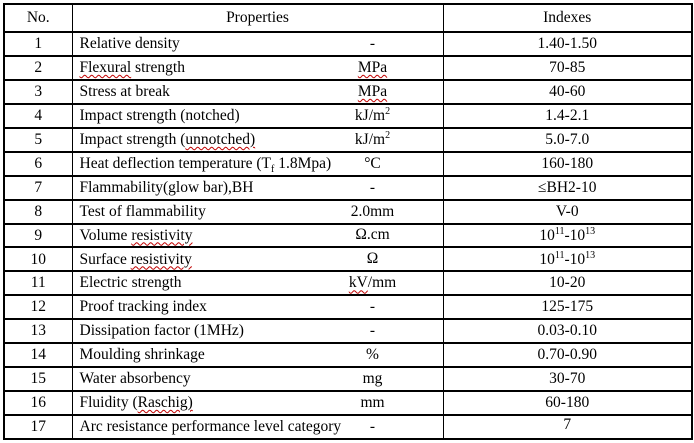 The width and height of the screenshot is (694, 443). Describe the element at coordinates (372, 403) in the screenshot. I see `property-unit: mm` at that location.